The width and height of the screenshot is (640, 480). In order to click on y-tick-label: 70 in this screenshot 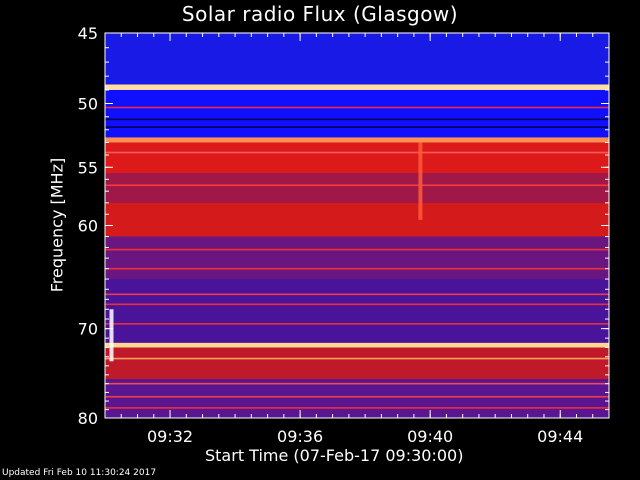, I will do `click(88, 329)`.